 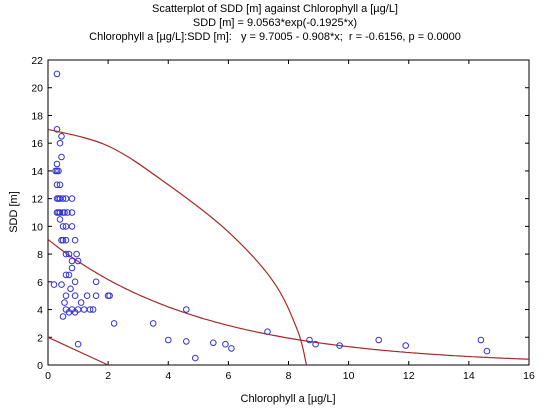 I want to click on x-tick-label: 0, so click(x=48, y=376).